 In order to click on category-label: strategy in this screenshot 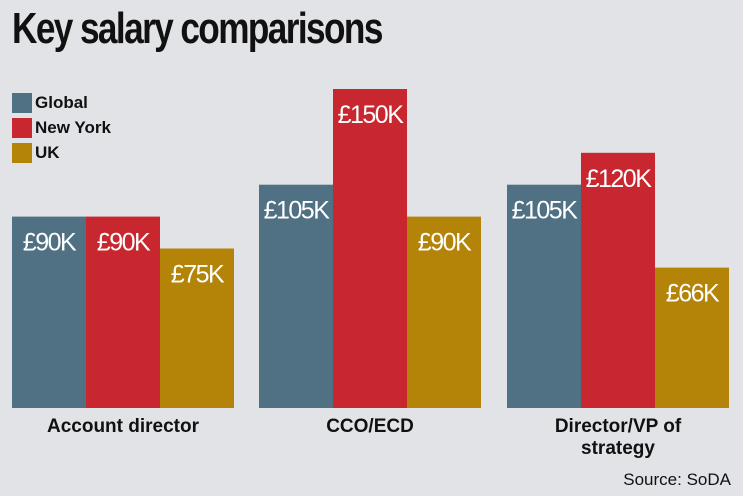, I will do `click(618, 448)`.